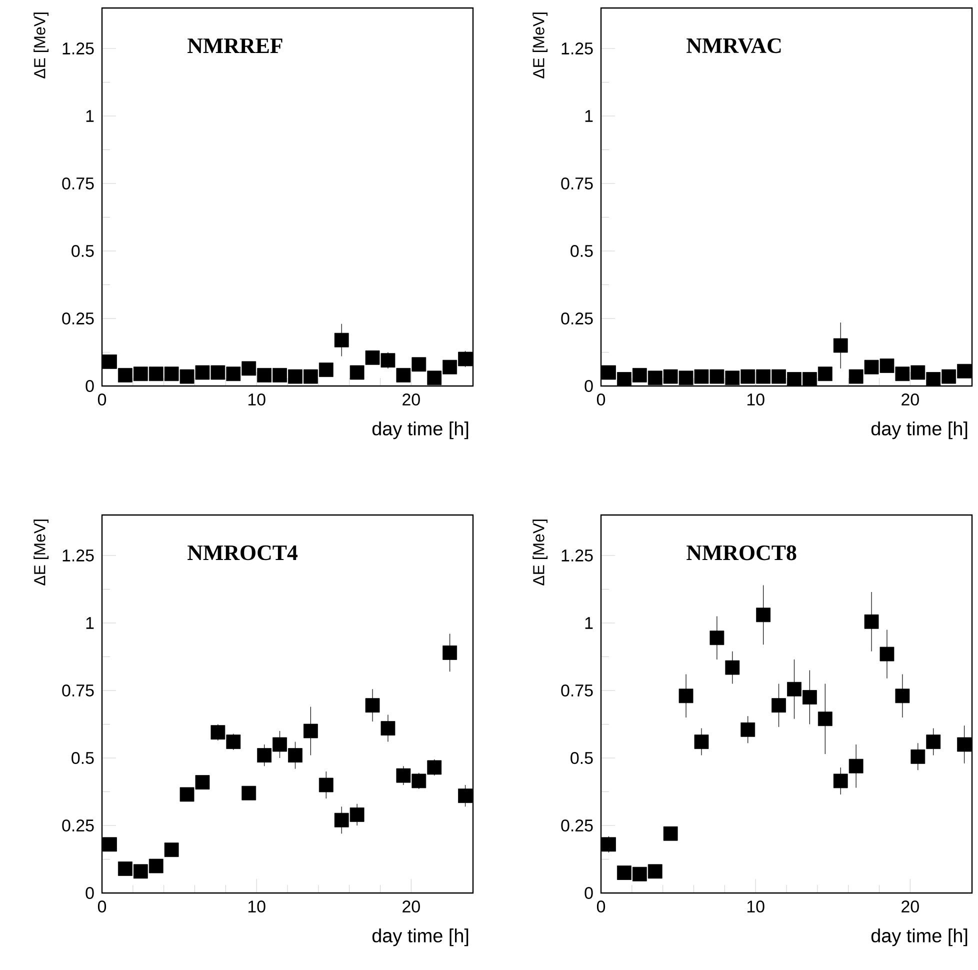 Image resolution: width=978 pixels, height=970 pixels. Describe the element at coordinates (919, 431) in the screenshot. I see `x-axis-title: day time [h]` at that location.